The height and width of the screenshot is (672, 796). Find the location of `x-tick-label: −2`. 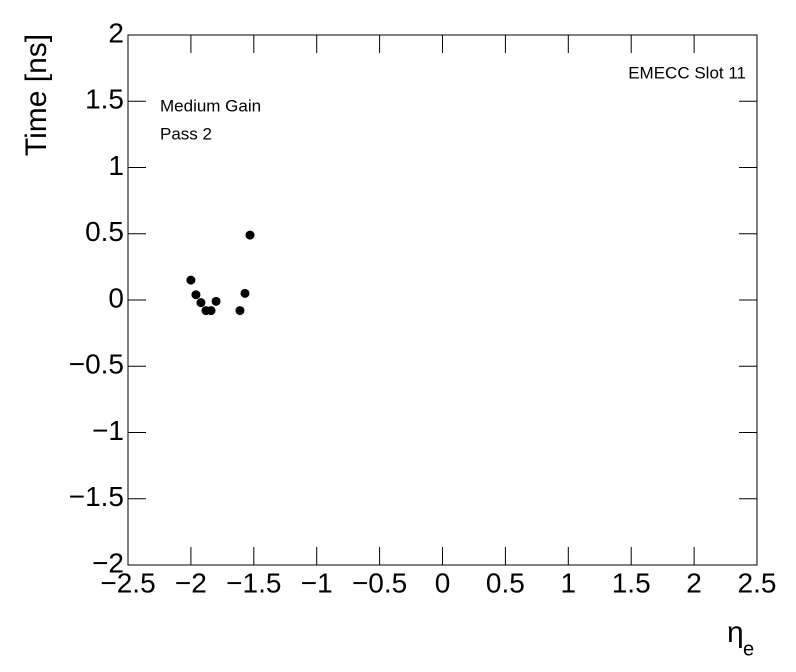

x-tick-label: −2 is located at coordinates (191, 582).